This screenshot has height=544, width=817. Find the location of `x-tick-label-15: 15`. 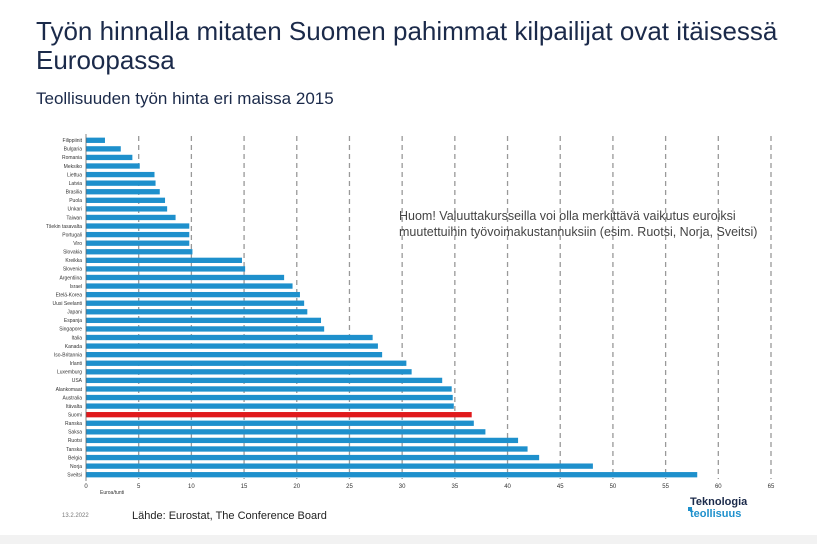

x-tick-label-15: 15 is located at coordinates (244, 487).